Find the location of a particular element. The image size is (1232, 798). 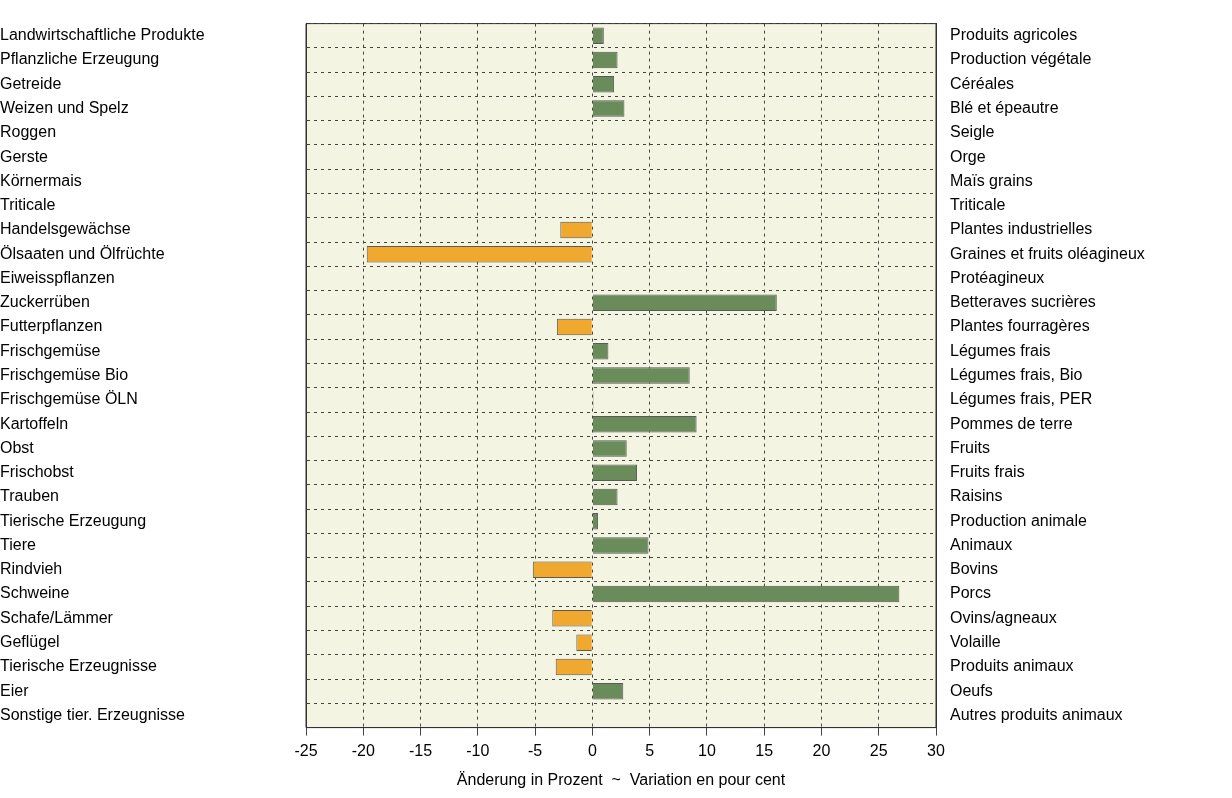

y2-tick-label: Volaille is located at coordinates (975, 642).